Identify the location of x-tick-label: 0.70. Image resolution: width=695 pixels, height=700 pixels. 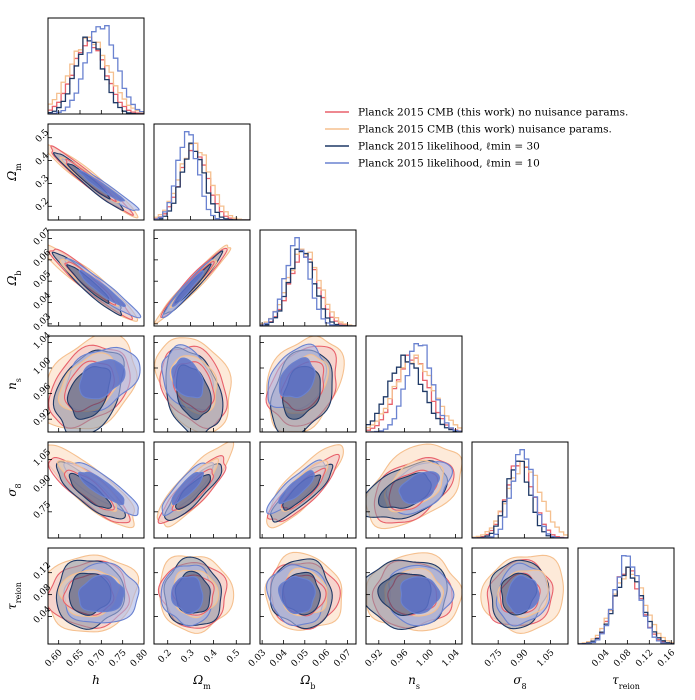
(96, 658).